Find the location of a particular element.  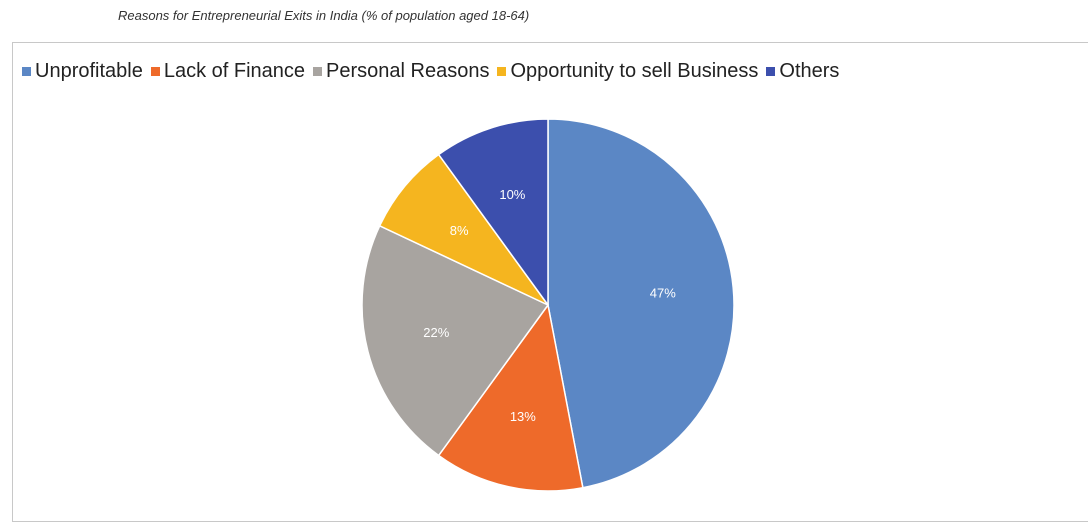

pie-slice-lack-of-finance is located at coordinates (510, 397).